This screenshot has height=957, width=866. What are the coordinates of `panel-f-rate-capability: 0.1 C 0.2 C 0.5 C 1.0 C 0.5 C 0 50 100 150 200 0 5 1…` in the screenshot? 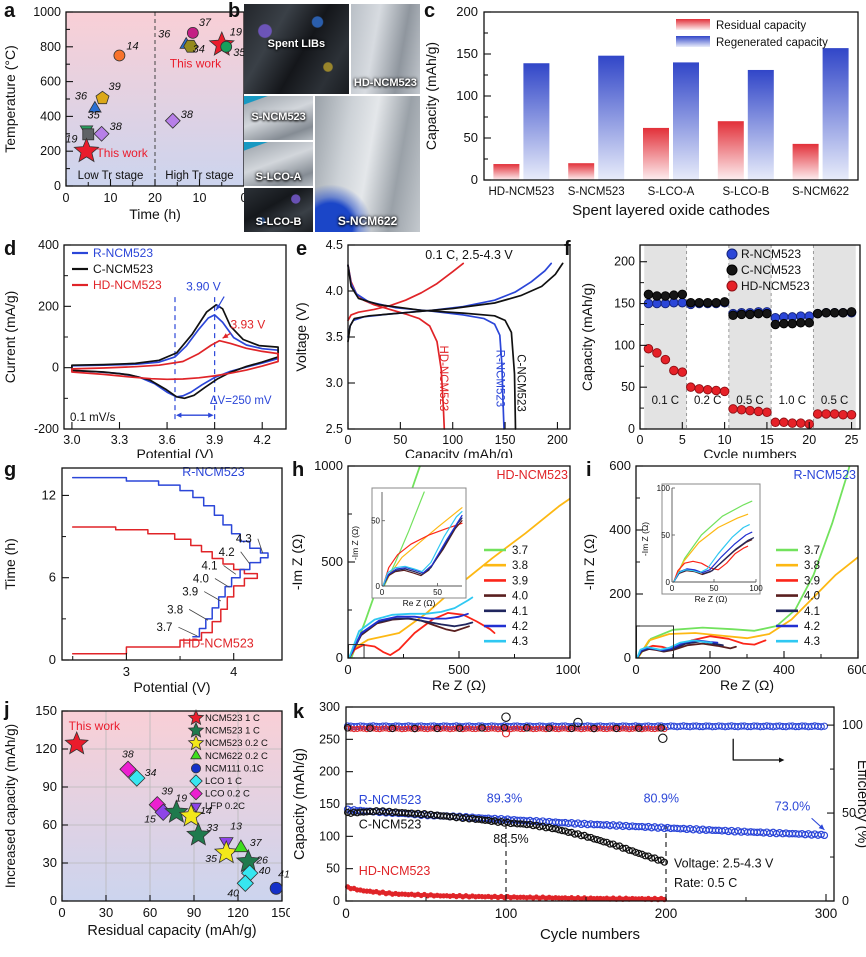 It's located at (720, 351).